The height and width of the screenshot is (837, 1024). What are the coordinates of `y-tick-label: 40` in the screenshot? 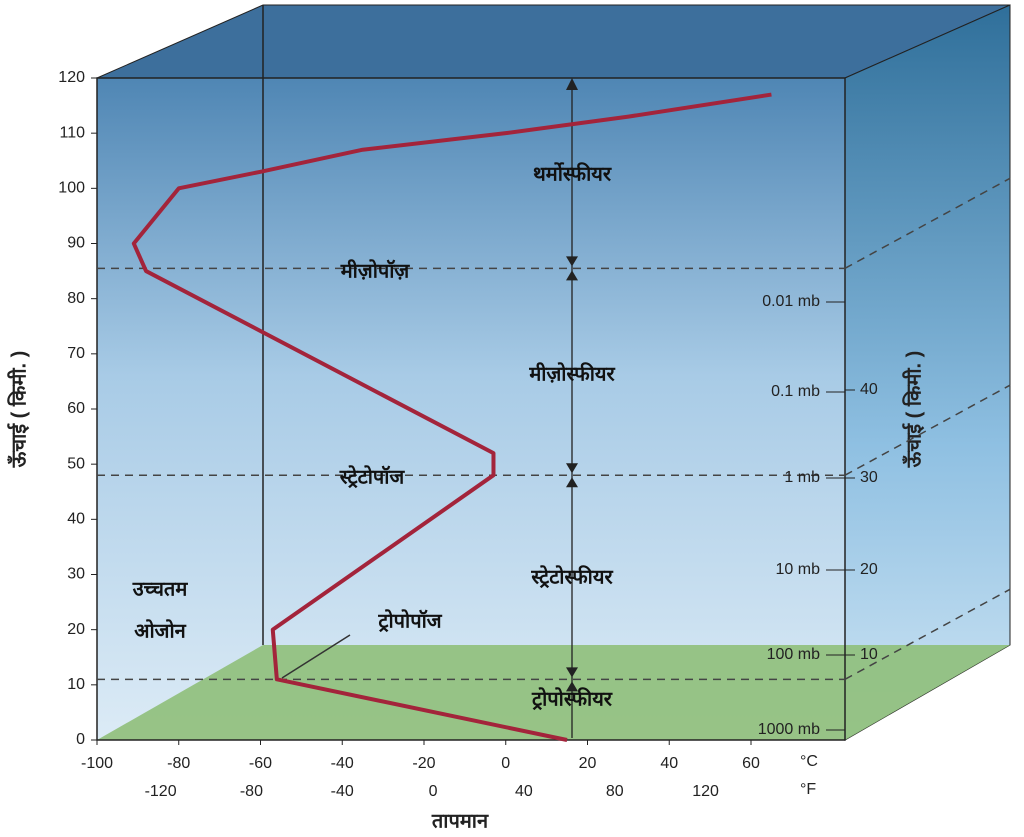 It's located at (76, 519).